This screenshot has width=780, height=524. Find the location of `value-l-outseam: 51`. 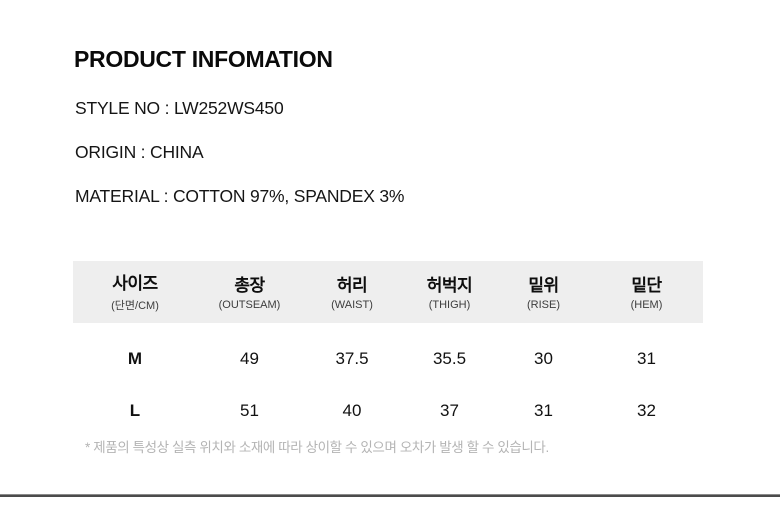

value-l-outseam: 51 is located at coordinates (249, 410).